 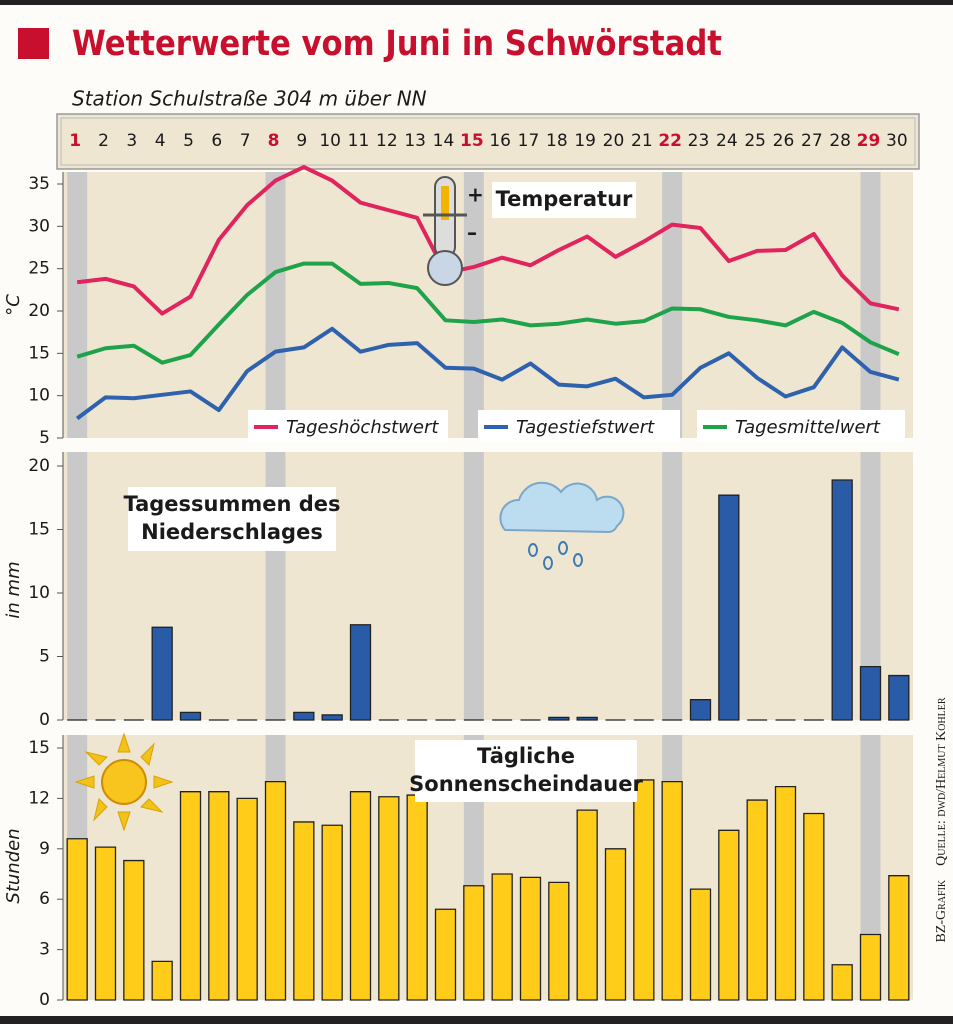 I want to click on day-label: 28, so click(x=840, y=141).